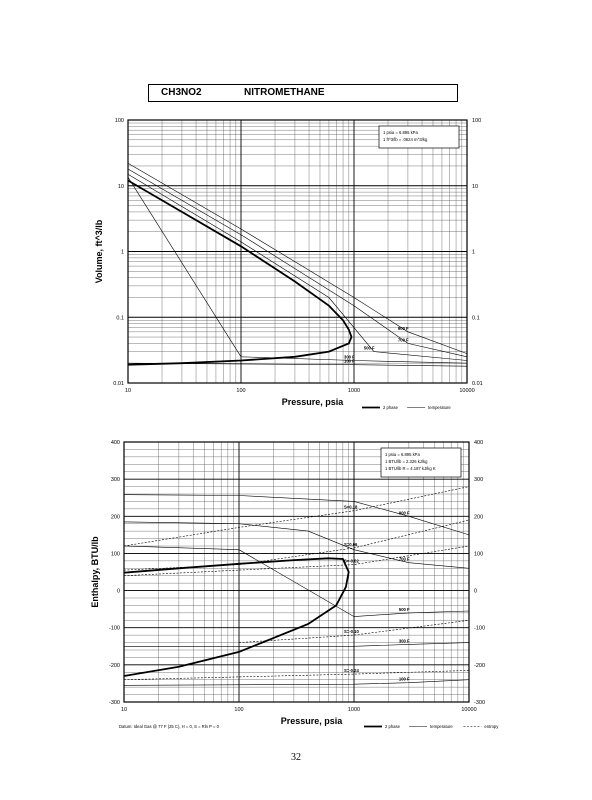  Describe the element at coordinates (478, 443) in the screenshot. I see `y-tick-label-right: 400` at that location.